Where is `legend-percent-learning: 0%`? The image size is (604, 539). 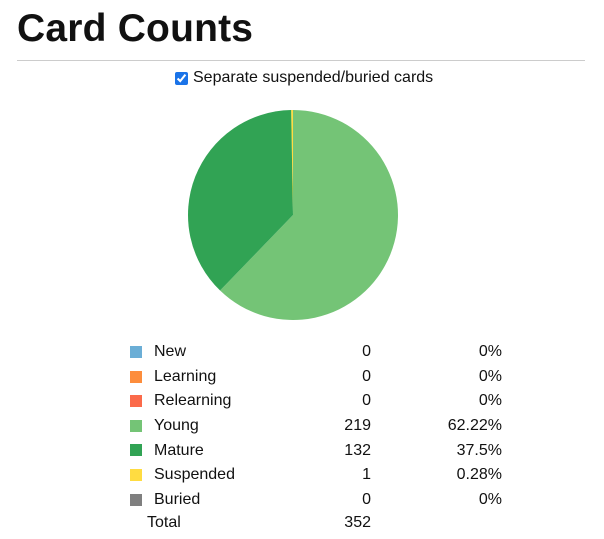
legend-percent-learning: 0% is located at coordinates (490, 376).